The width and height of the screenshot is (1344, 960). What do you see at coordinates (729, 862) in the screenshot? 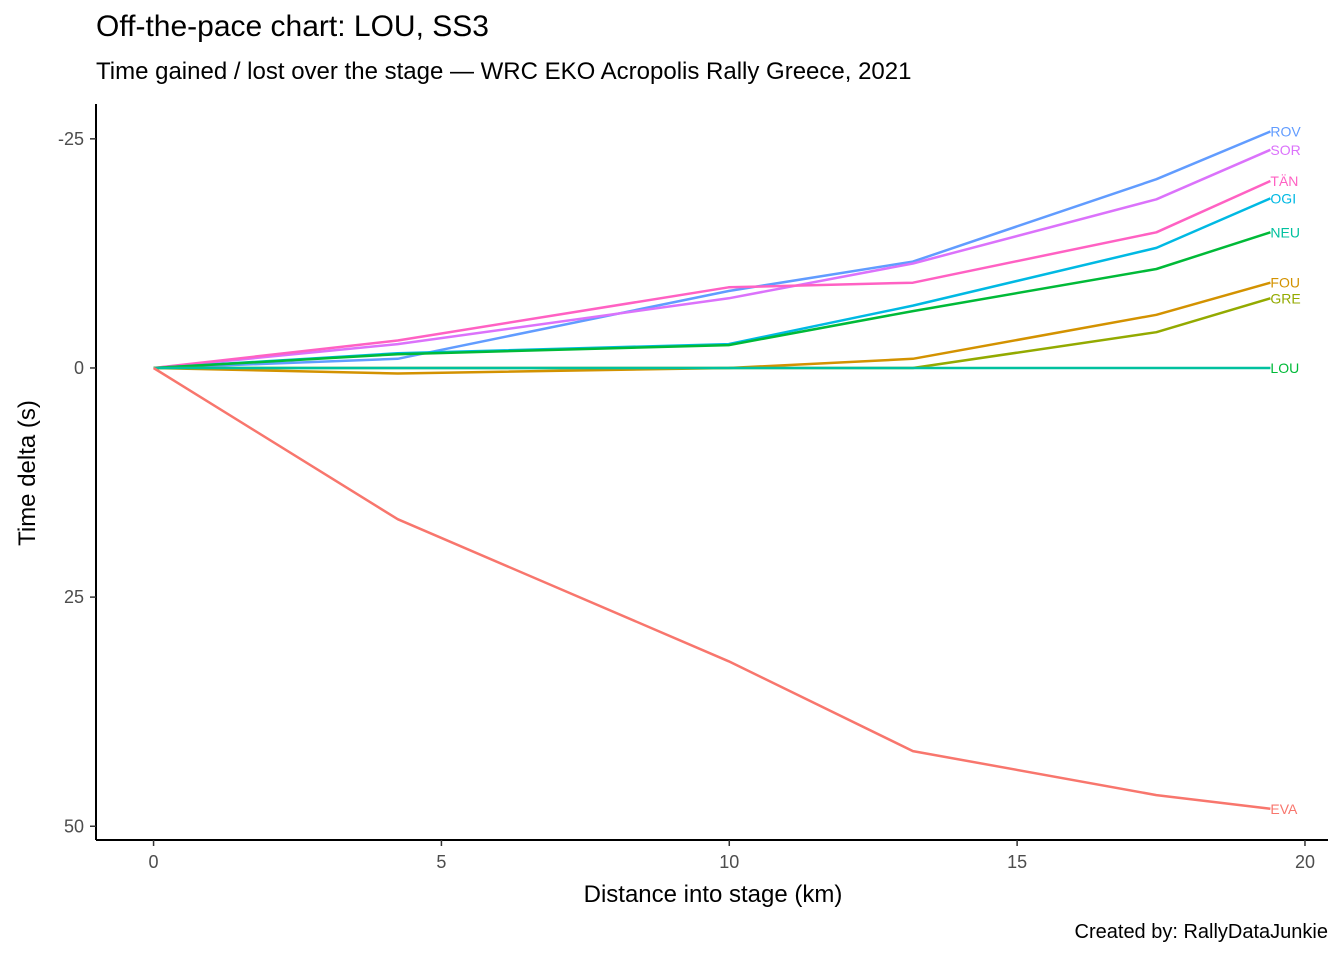
I see `x-tick-label: 10` at bounding box center [729, 862].